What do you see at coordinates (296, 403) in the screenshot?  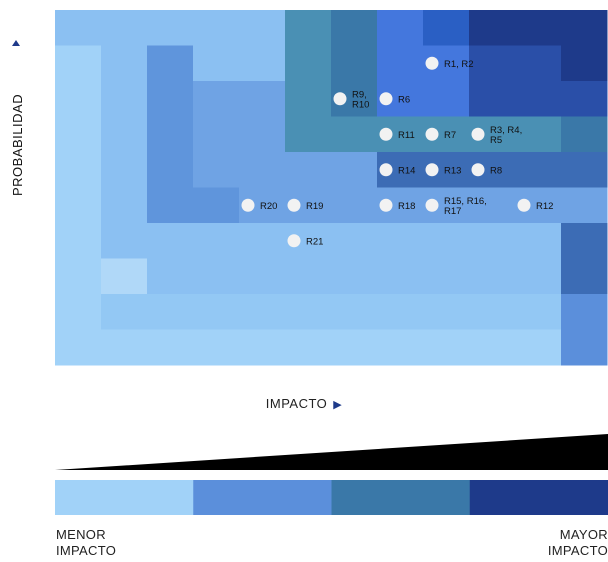 I see `x-axis-label-text: IMPACTO` at bounding box center [296, 403].